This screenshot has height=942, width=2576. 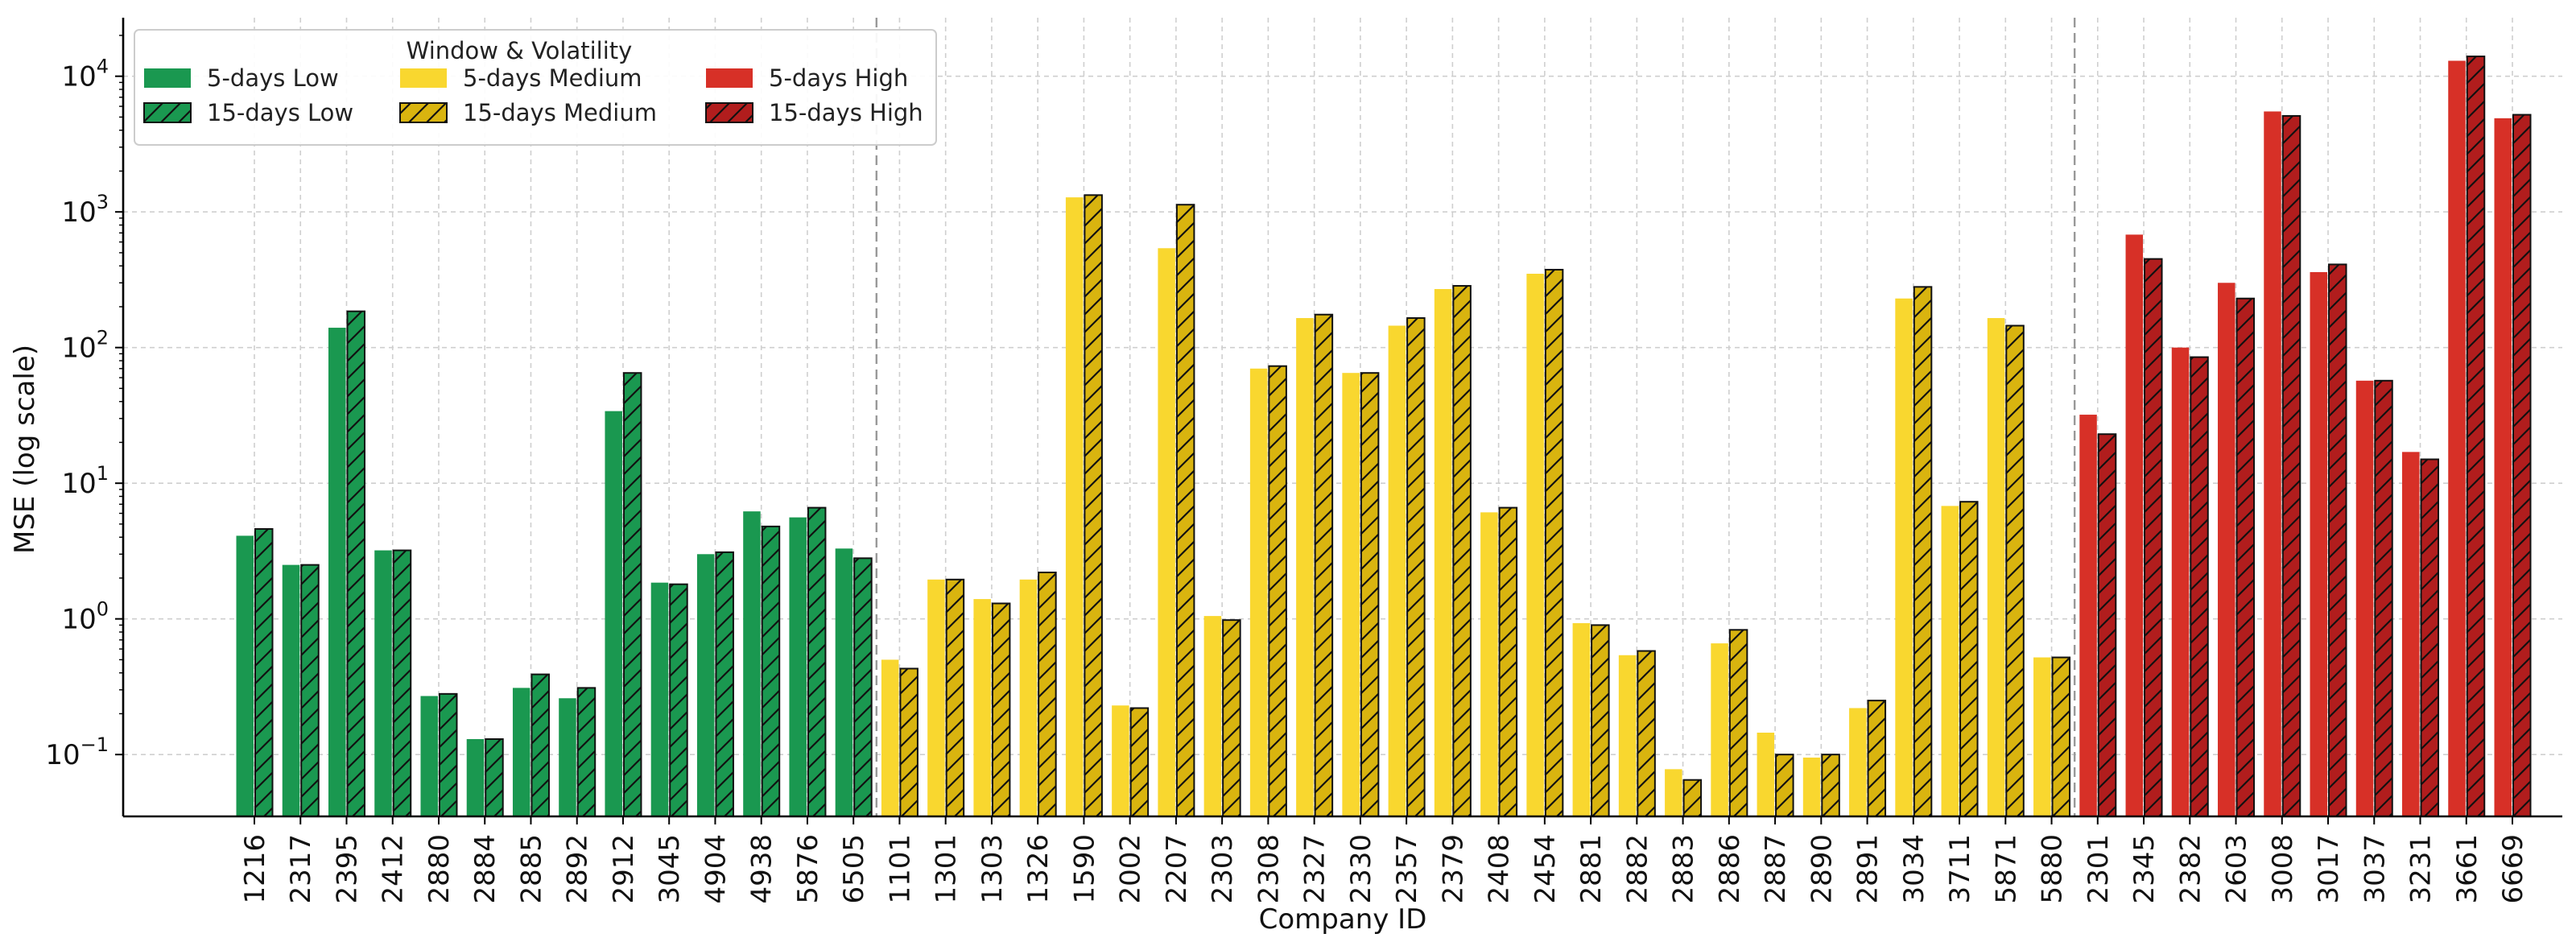 I want to click on x-tick-label: 5871, so click(x=2006, y=869).